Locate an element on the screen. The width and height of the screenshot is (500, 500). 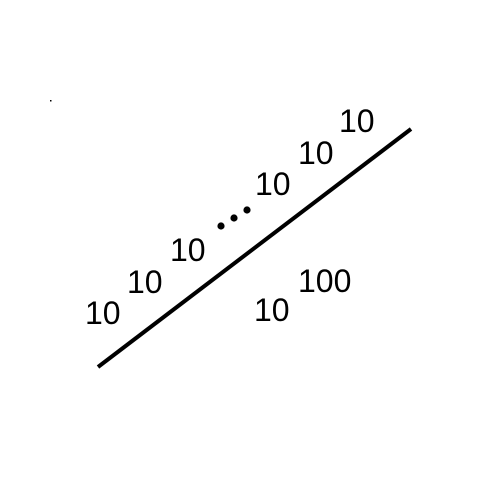
ellipsis is located at coordinates (234, 218).